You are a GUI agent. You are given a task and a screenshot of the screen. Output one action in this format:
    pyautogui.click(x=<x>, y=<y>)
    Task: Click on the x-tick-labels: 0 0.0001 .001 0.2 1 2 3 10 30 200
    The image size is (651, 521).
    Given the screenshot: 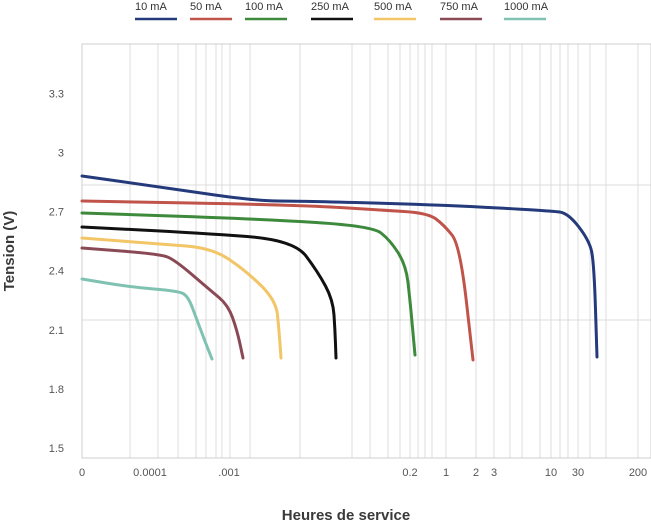 What is the action you would take?
    pyautogui.click(x=363, y=473)
    